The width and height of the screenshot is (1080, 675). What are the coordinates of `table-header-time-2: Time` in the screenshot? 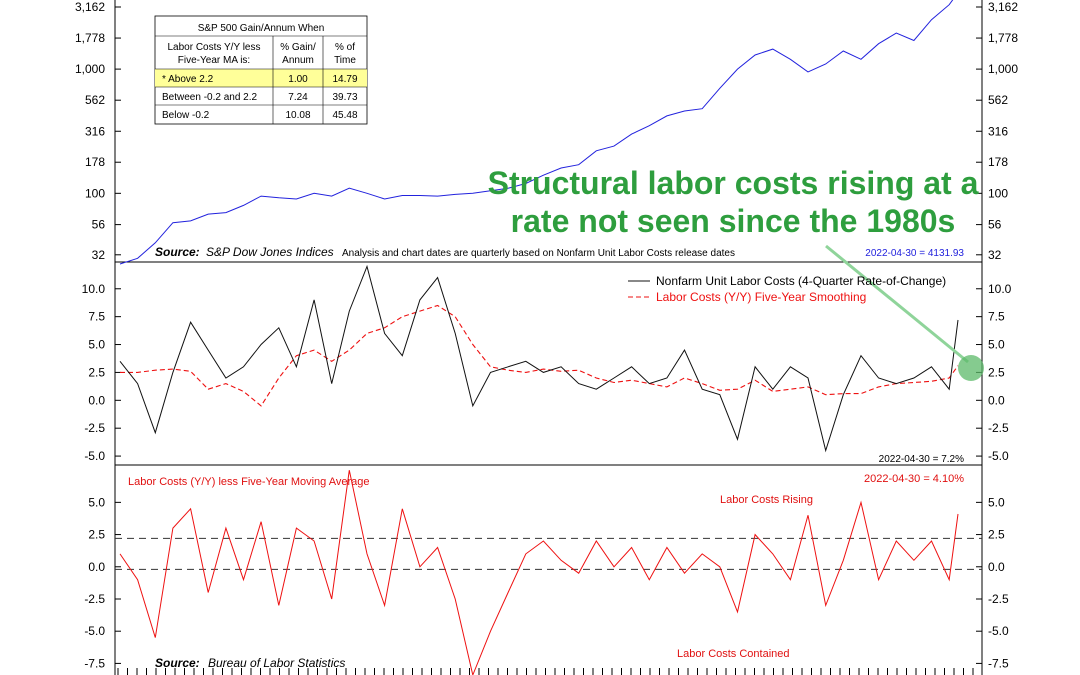 It's located at (345, 60).